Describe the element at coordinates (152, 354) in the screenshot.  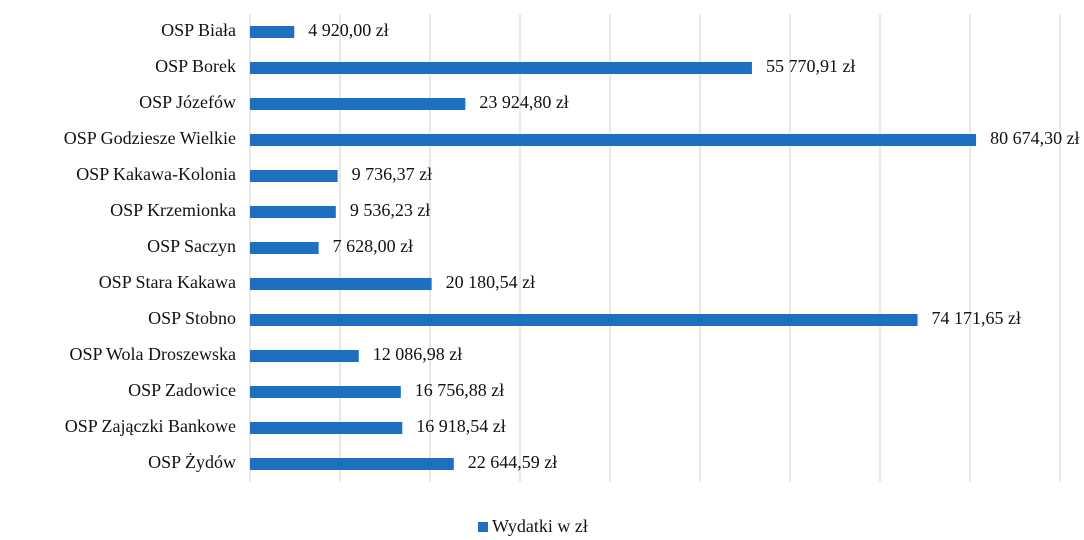
I see `y-tick-label: OSP Wola Droszewska` at that location.